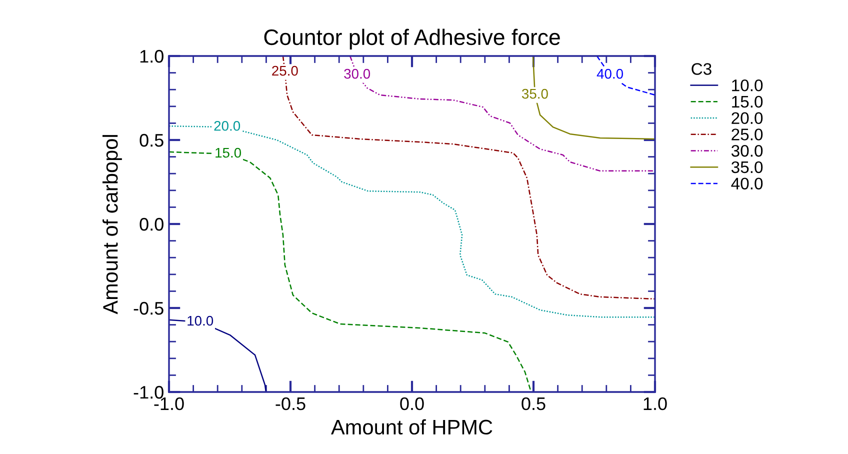 The height and width of the screenshot is (454, 848). What do you see at coordinates (412, 403) in the screenshot?
I see `x-tick-label: 0.0` at bounding box center [412, 403].